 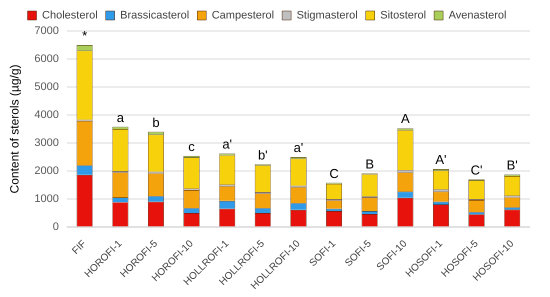 I want to click on annotation: b, so click(x=156, y=122).